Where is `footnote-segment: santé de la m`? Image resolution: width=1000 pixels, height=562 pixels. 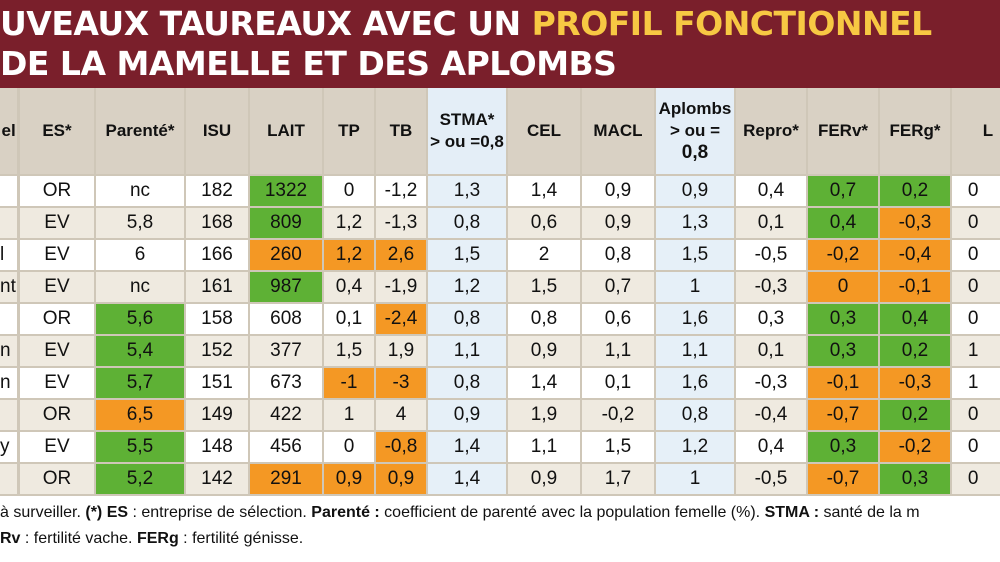
footnote-segment: santé de la m is located at coordinates (869, 512).